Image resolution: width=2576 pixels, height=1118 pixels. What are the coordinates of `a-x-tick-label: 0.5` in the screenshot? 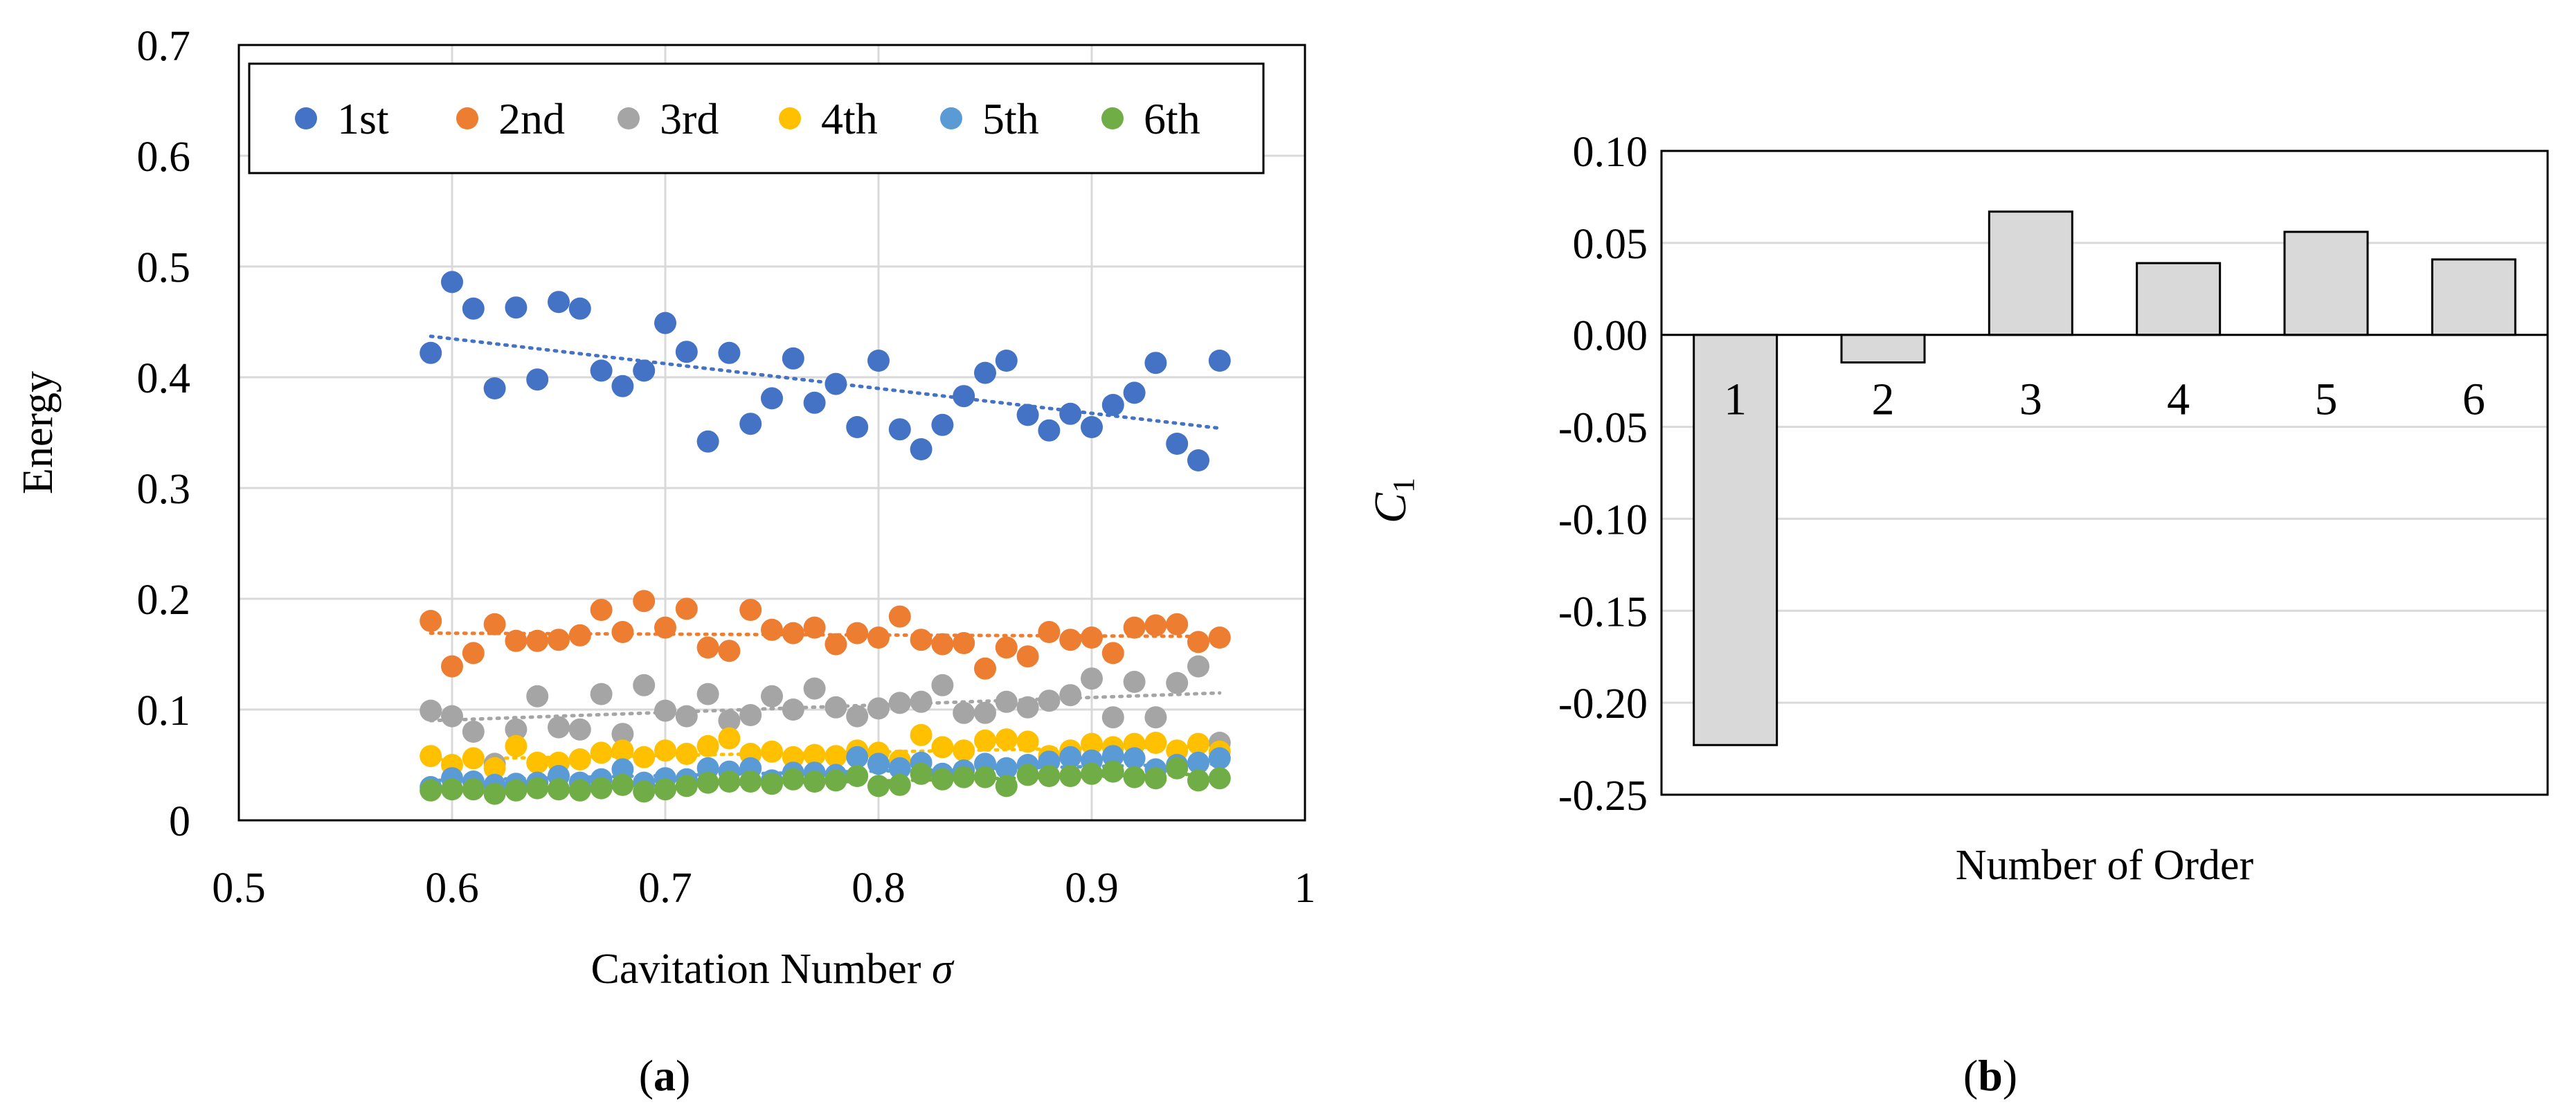 It's located at (239, 888).